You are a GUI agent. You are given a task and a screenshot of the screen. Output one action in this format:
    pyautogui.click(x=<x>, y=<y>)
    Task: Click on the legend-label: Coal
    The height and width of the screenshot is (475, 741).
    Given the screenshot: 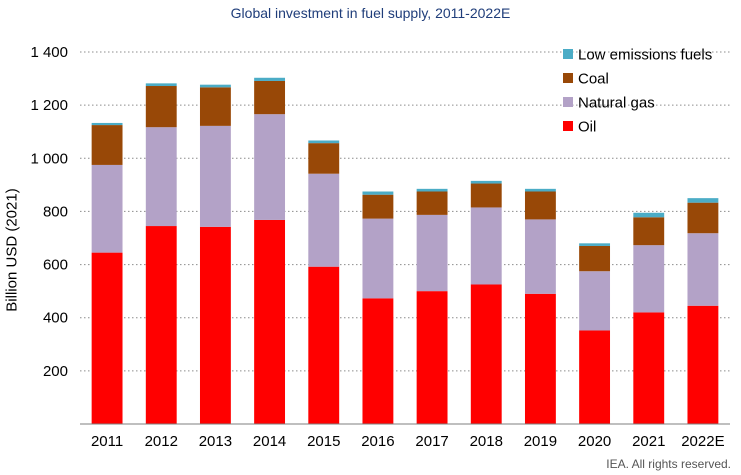 What is the action you would take?
    pyautogui.click(x=593, y=79)
    